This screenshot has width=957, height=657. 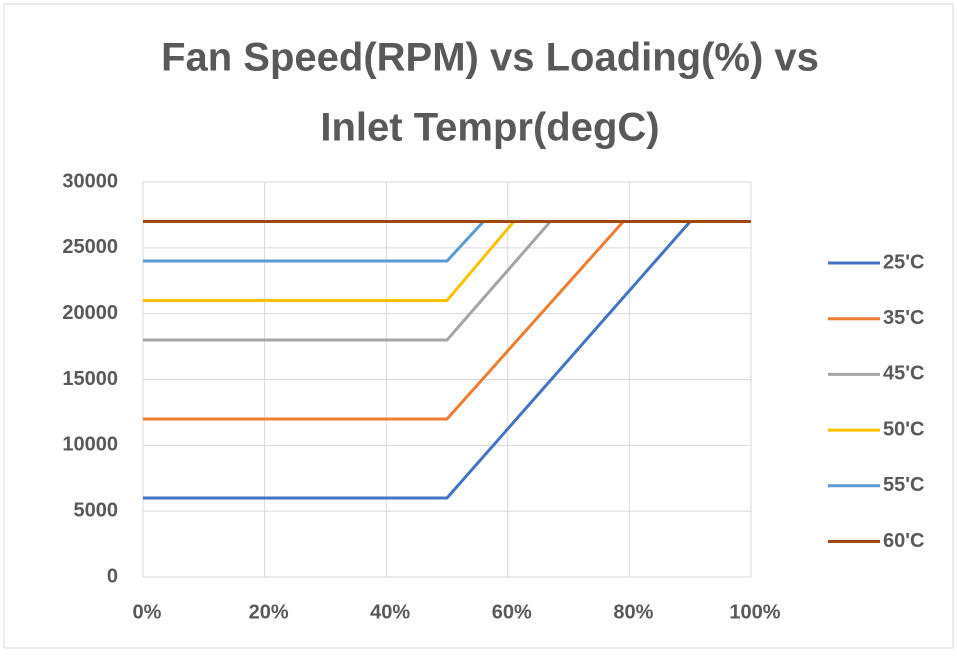 I want to click on legend-label: 45'C, so click(x=903, y=374).